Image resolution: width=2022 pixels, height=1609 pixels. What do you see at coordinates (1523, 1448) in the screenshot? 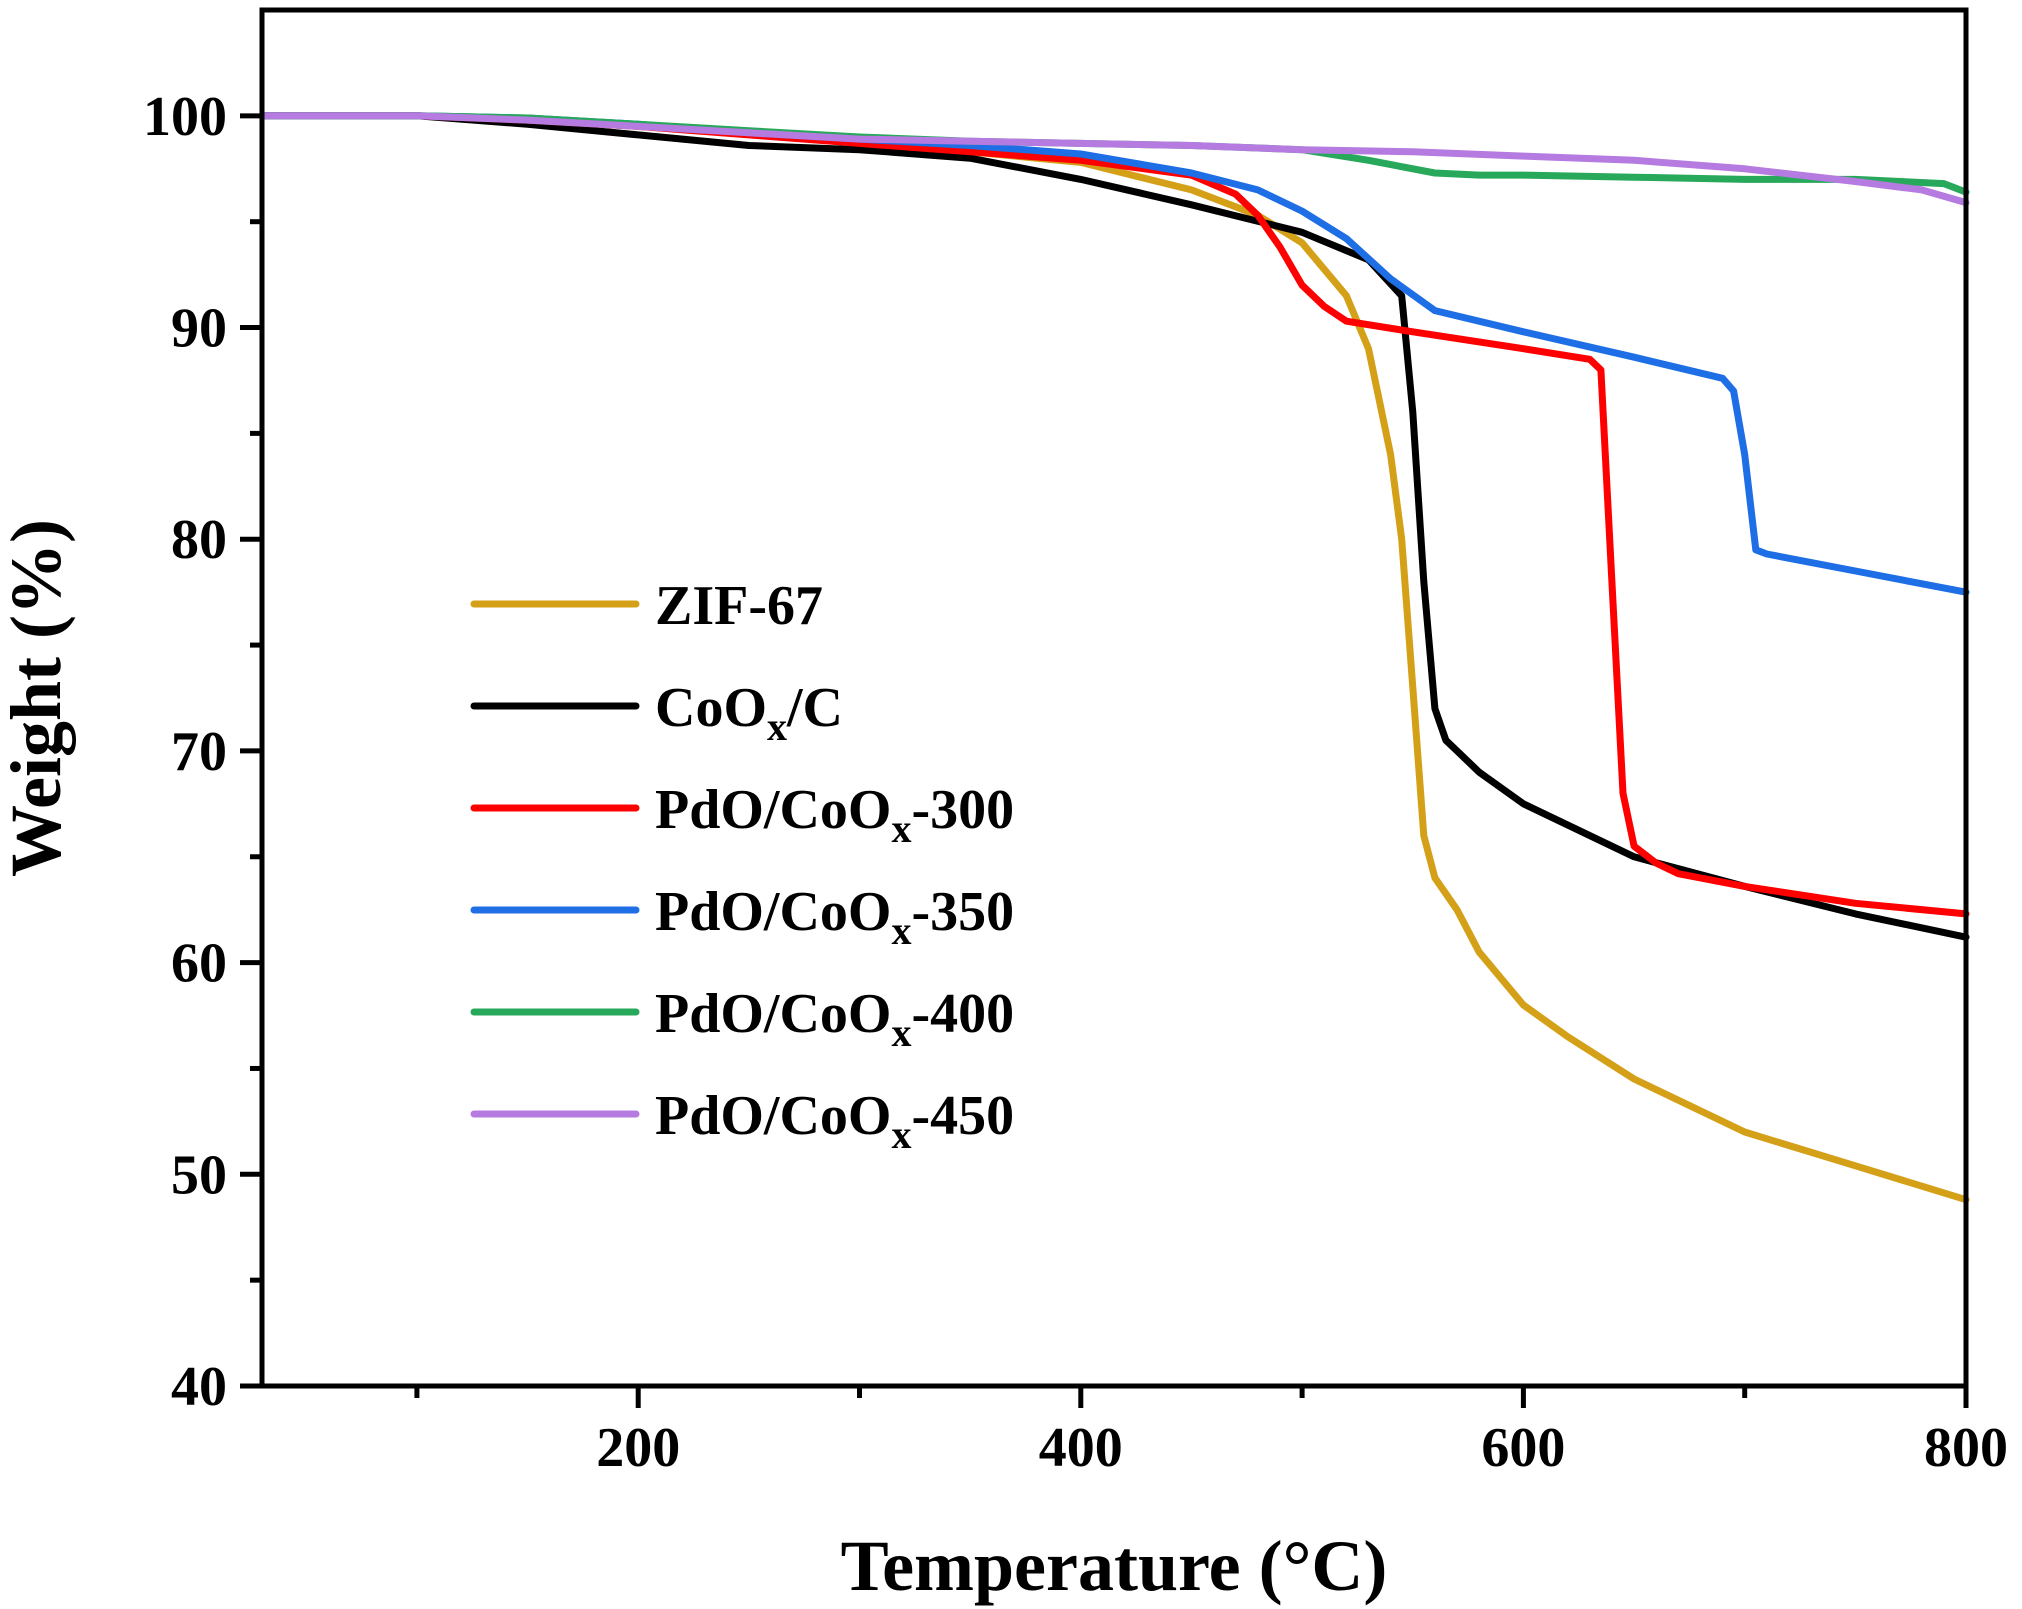
I see `x-tick-label: 600` at bounding box center [1523, 1448].